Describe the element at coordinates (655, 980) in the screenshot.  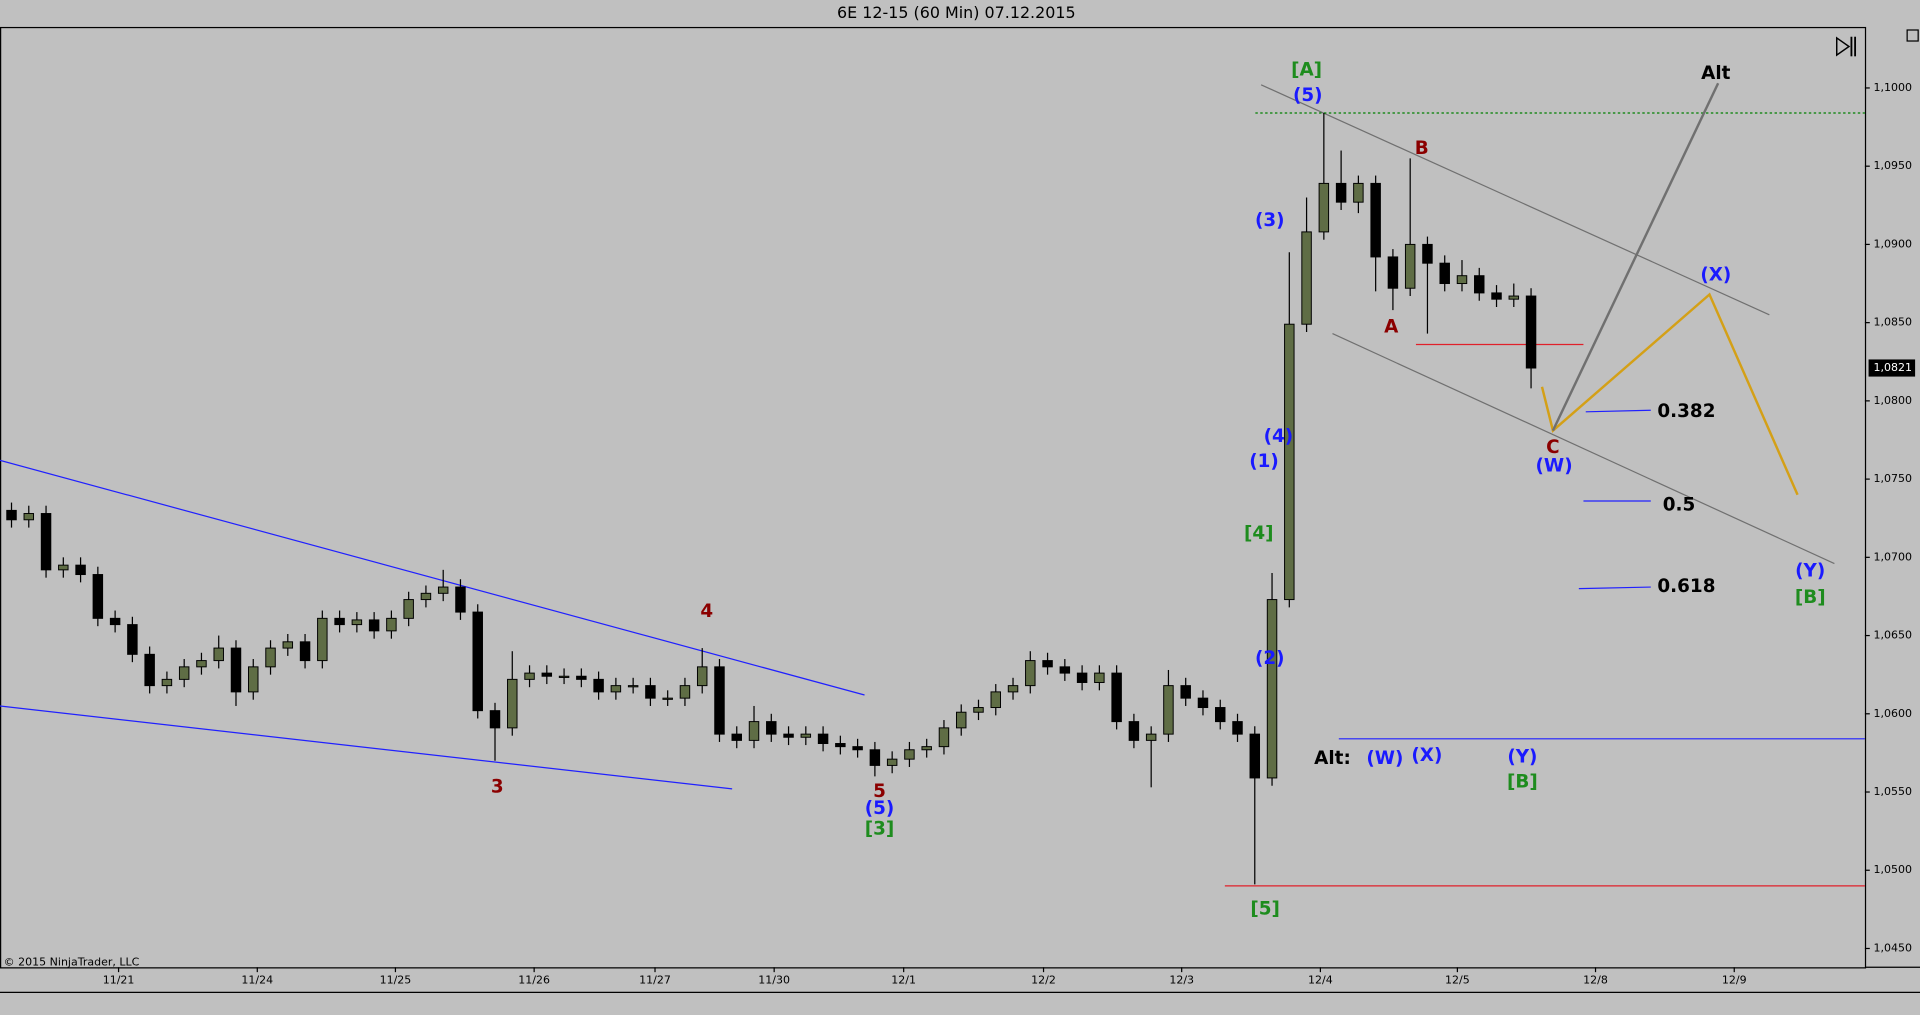
I see `x-tick-label: 11/27` at that location.